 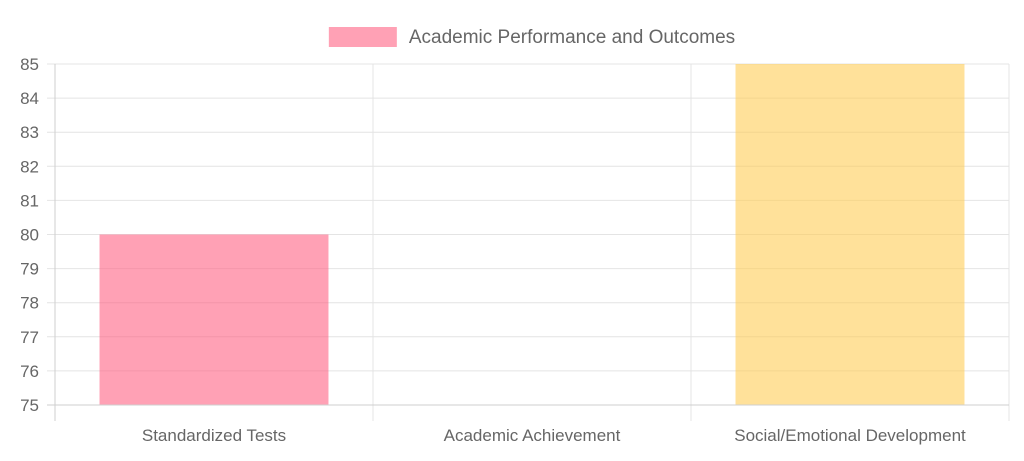 I want to click on y-tick-label: 82, so click(x=29, y=166).